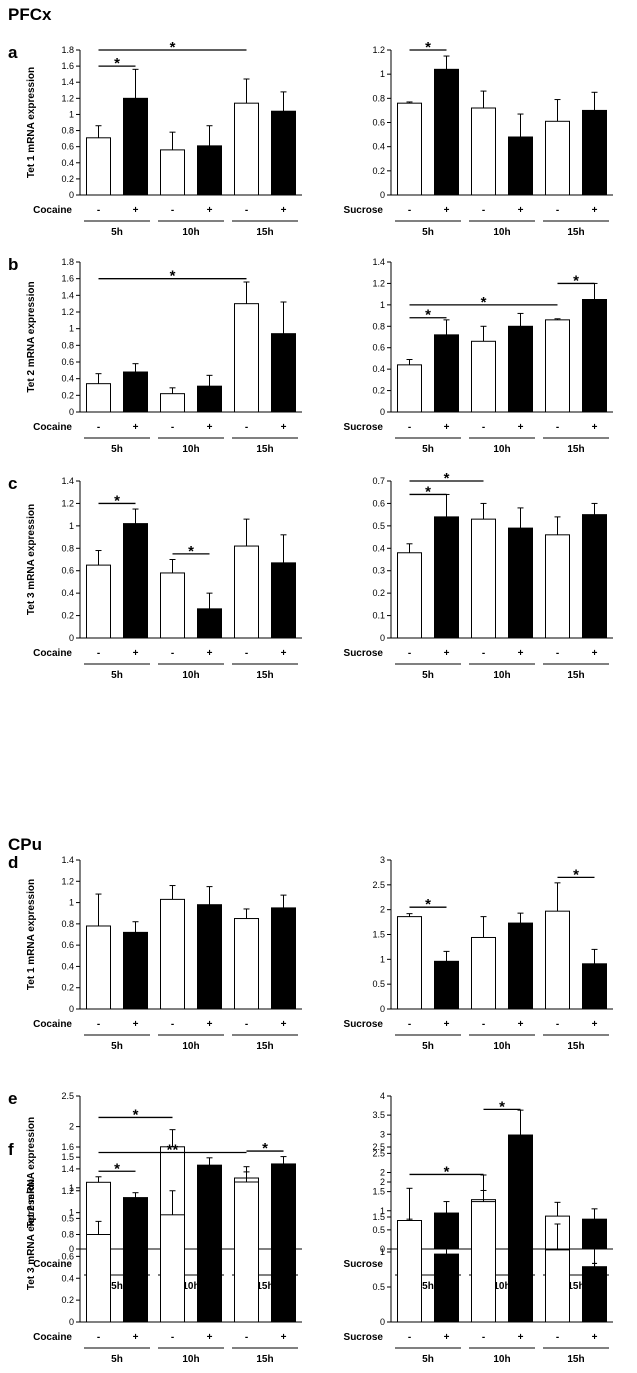  Describe the element at coordinates (67, 1157) in the screenshot. I see `panel-e-left-y-tick-label: 1.5` at that location.